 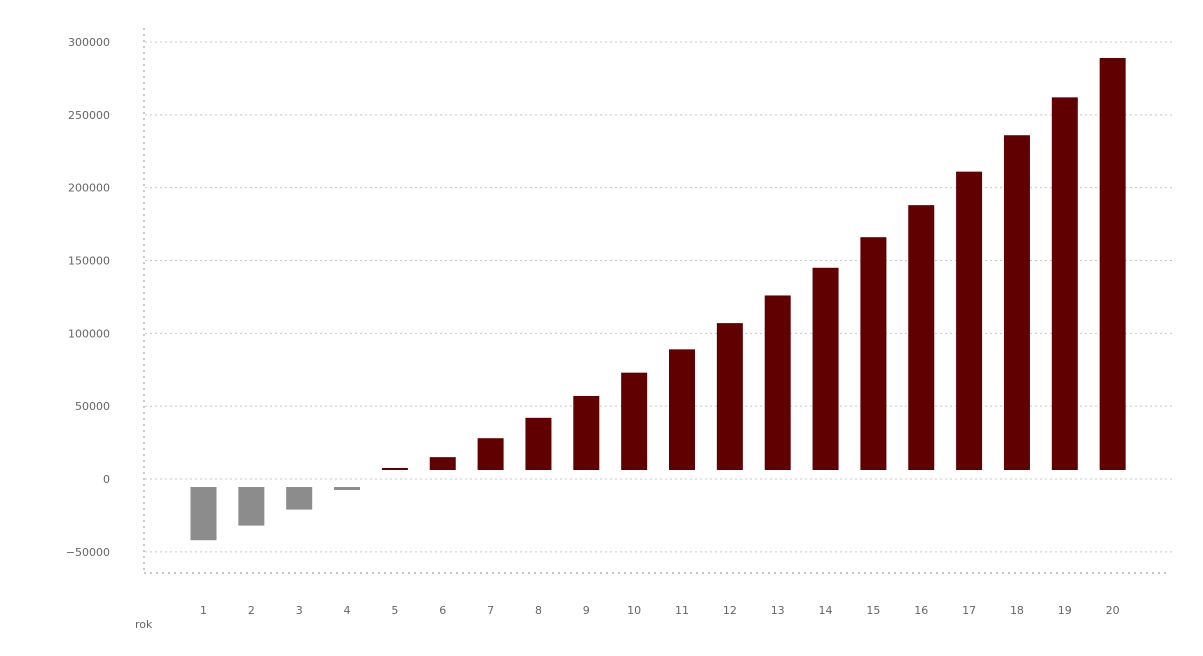 I want to click on y-tick-label: 200000, so click(x=89, y=188).